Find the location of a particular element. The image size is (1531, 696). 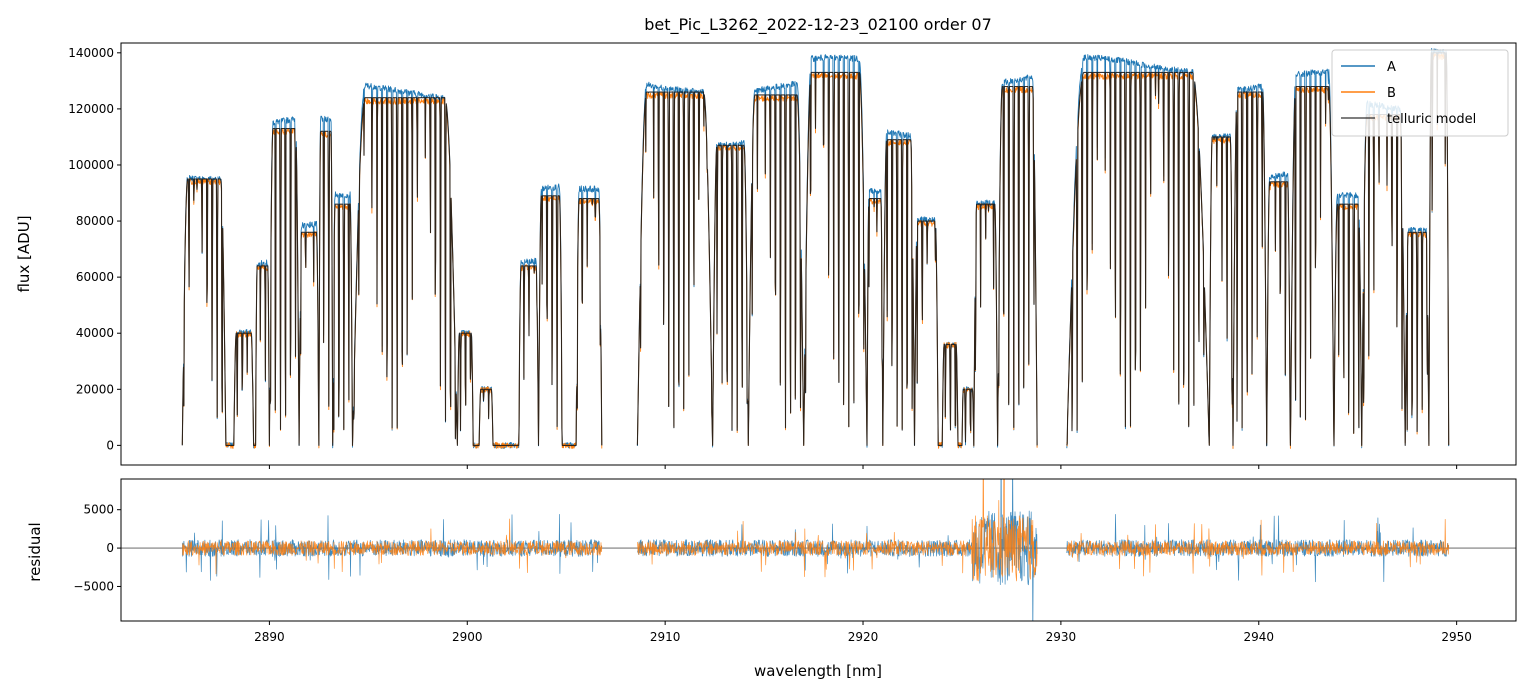

legend-label-b: B is located at coordinates (1391, 93).